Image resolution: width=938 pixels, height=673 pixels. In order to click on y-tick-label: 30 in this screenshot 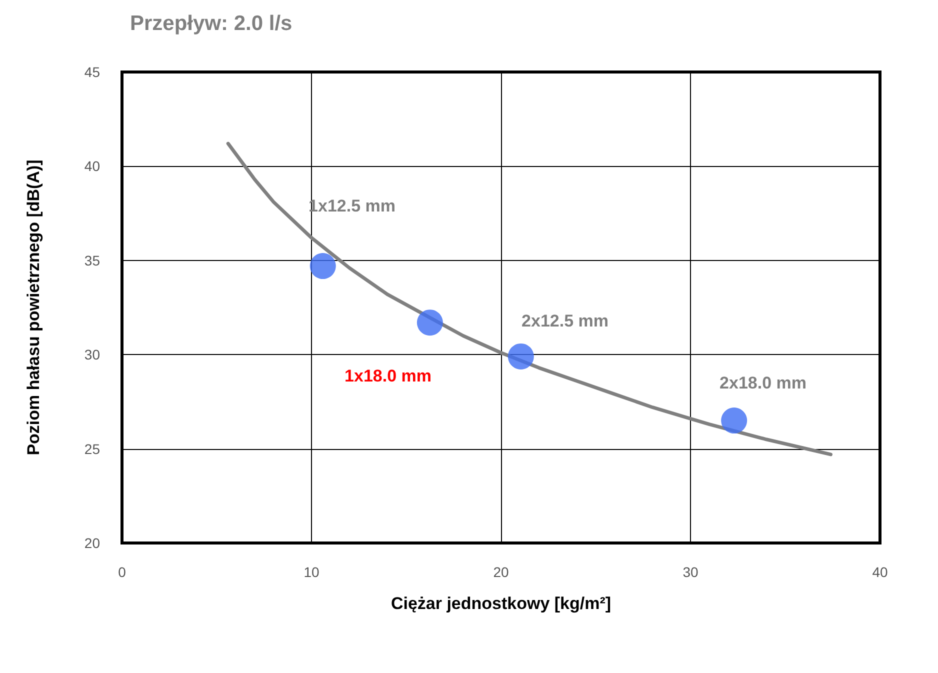, I will do `click(92, 354)`.